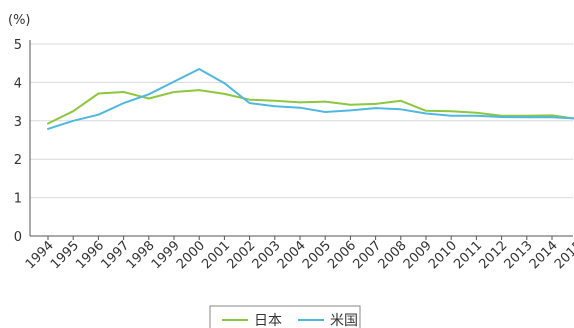  I want to click on x-tick-label: 1998, so click(141, 255).